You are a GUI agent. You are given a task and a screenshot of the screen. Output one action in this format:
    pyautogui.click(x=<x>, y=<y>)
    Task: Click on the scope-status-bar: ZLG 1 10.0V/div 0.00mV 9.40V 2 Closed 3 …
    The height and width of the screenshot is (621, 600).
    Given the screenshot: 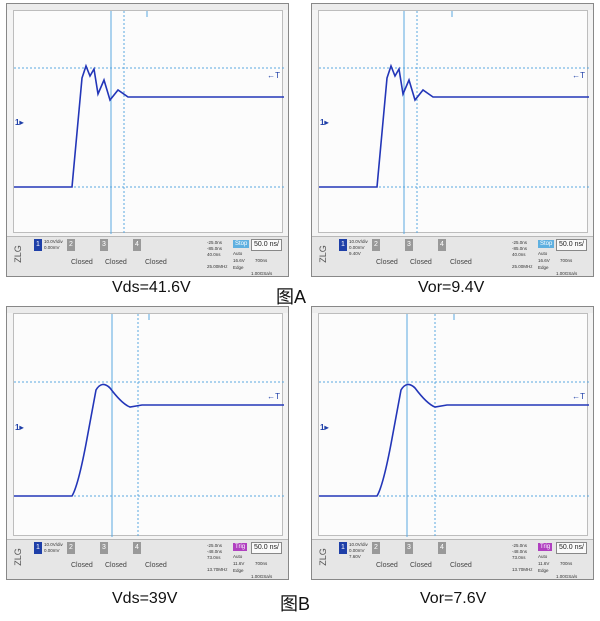 What is the action you would take?
    pyautogui.click(x=452, y=256)
    